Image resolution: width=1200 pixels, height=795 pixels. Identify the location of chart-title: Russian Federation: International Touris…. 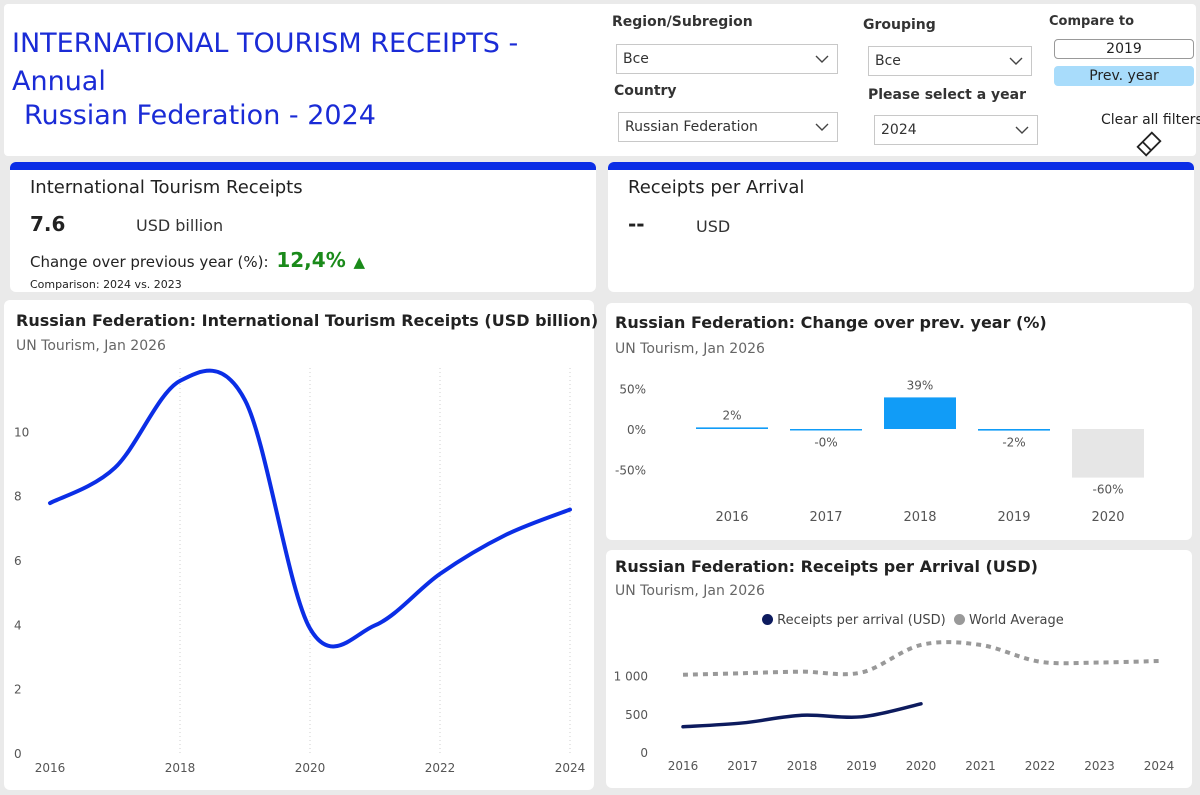
(307, 320).